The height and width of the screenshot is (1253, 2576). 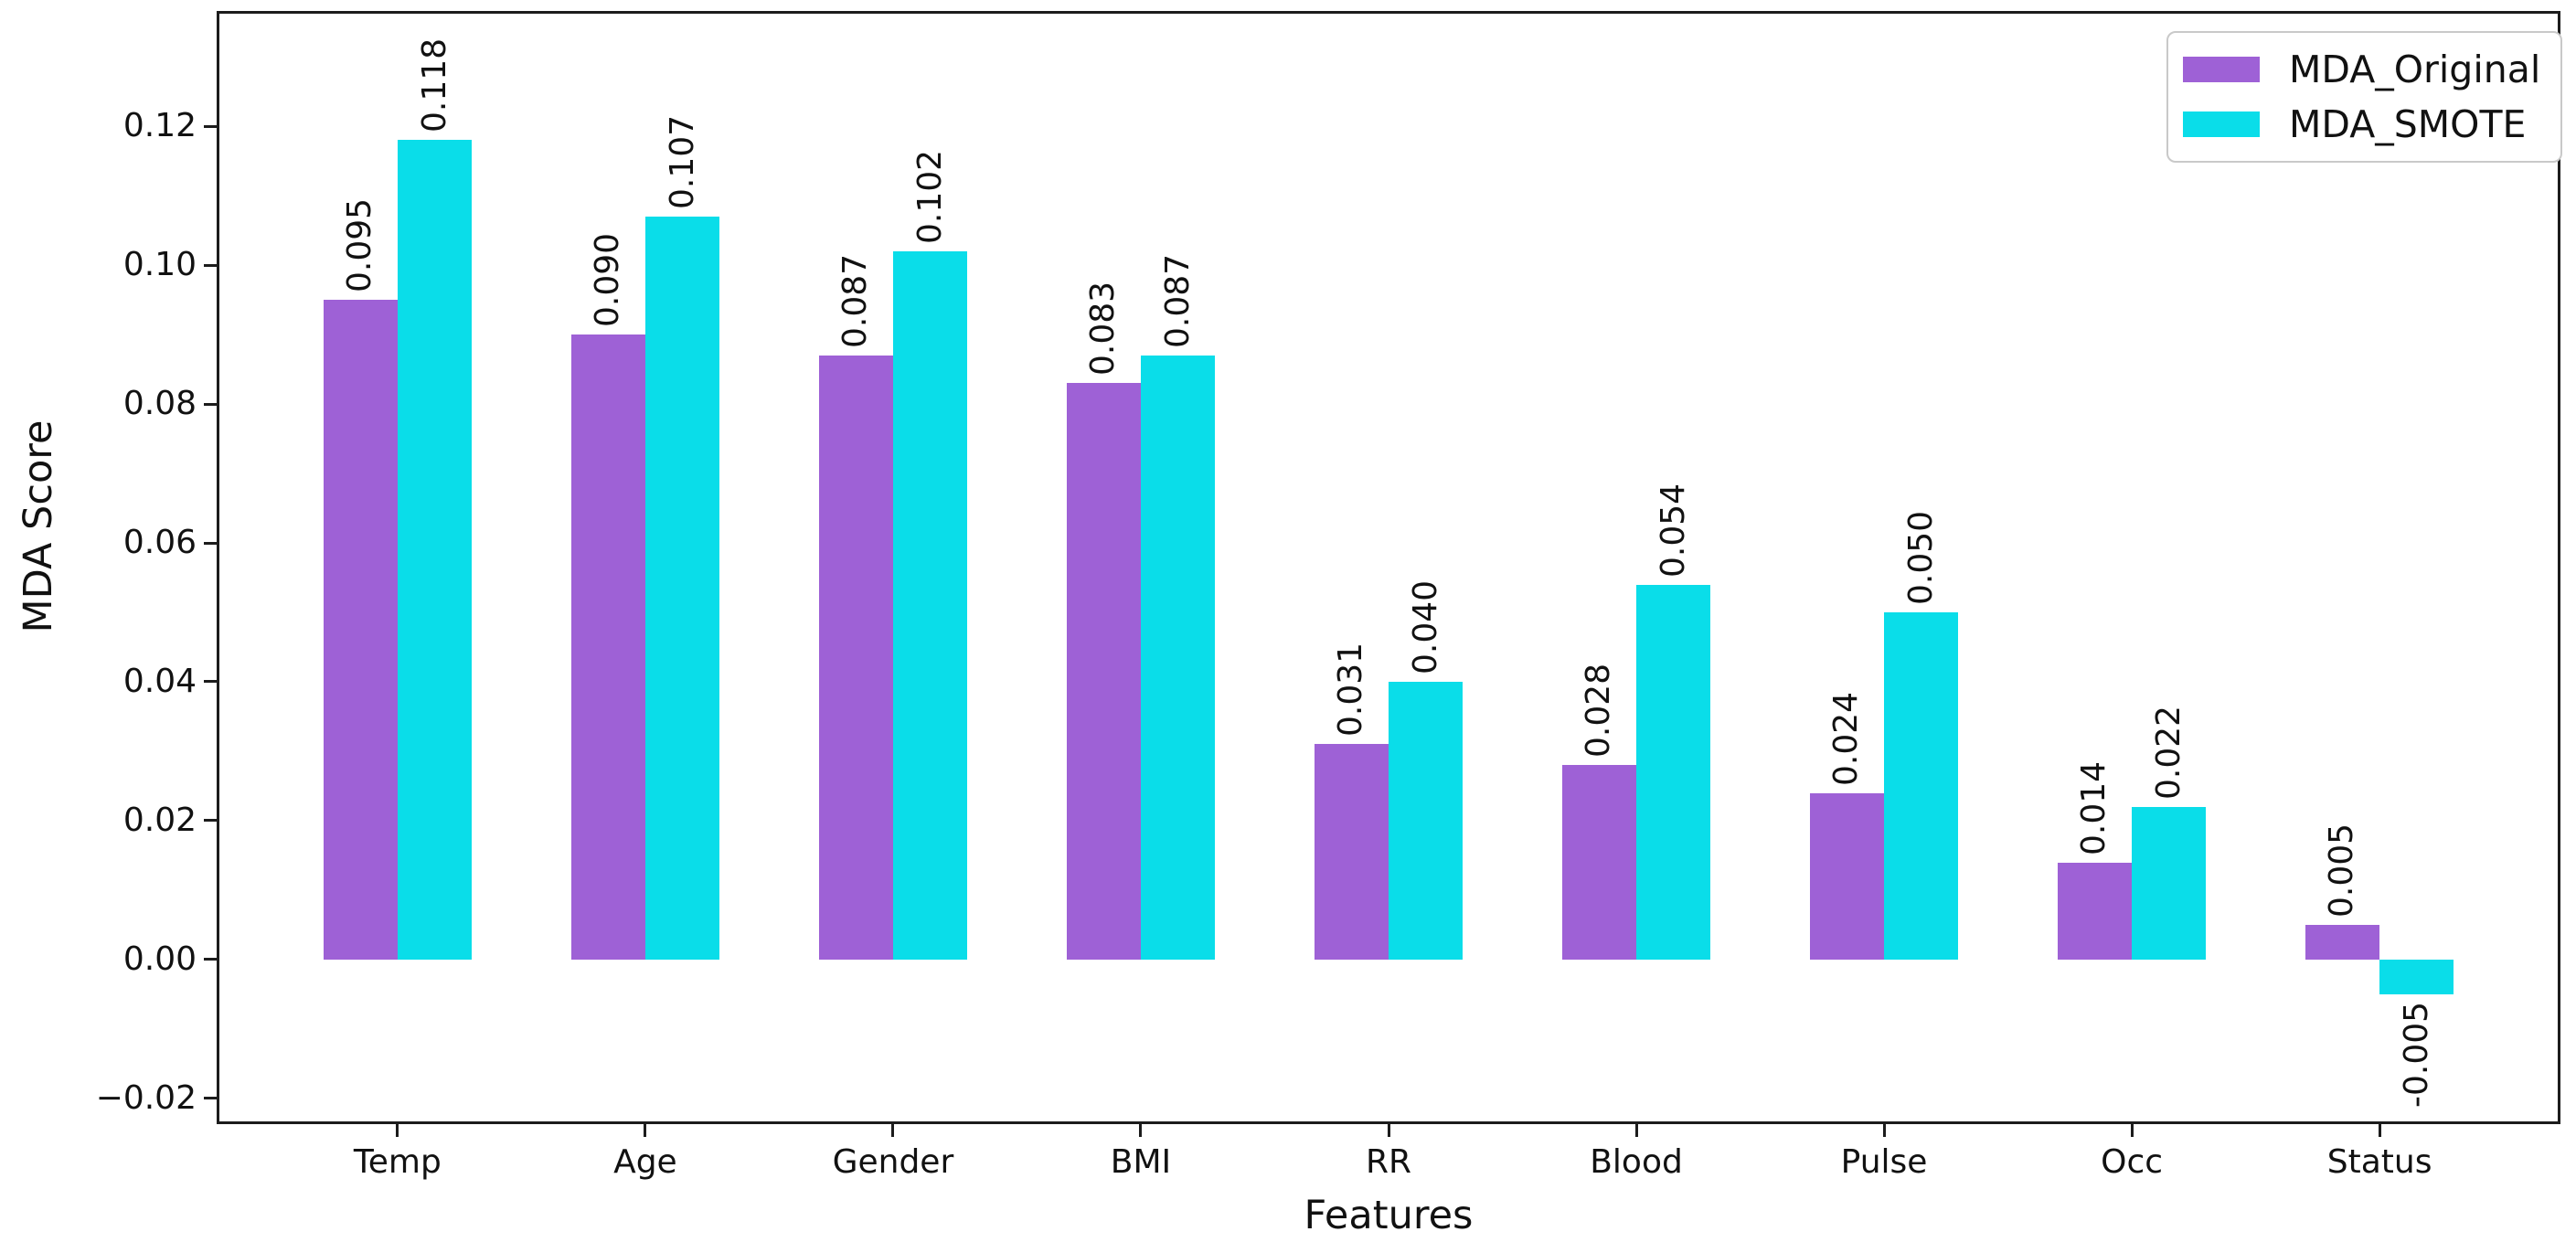 I want to click on y-tick-label: 0.04, so click(x=159, y=681).